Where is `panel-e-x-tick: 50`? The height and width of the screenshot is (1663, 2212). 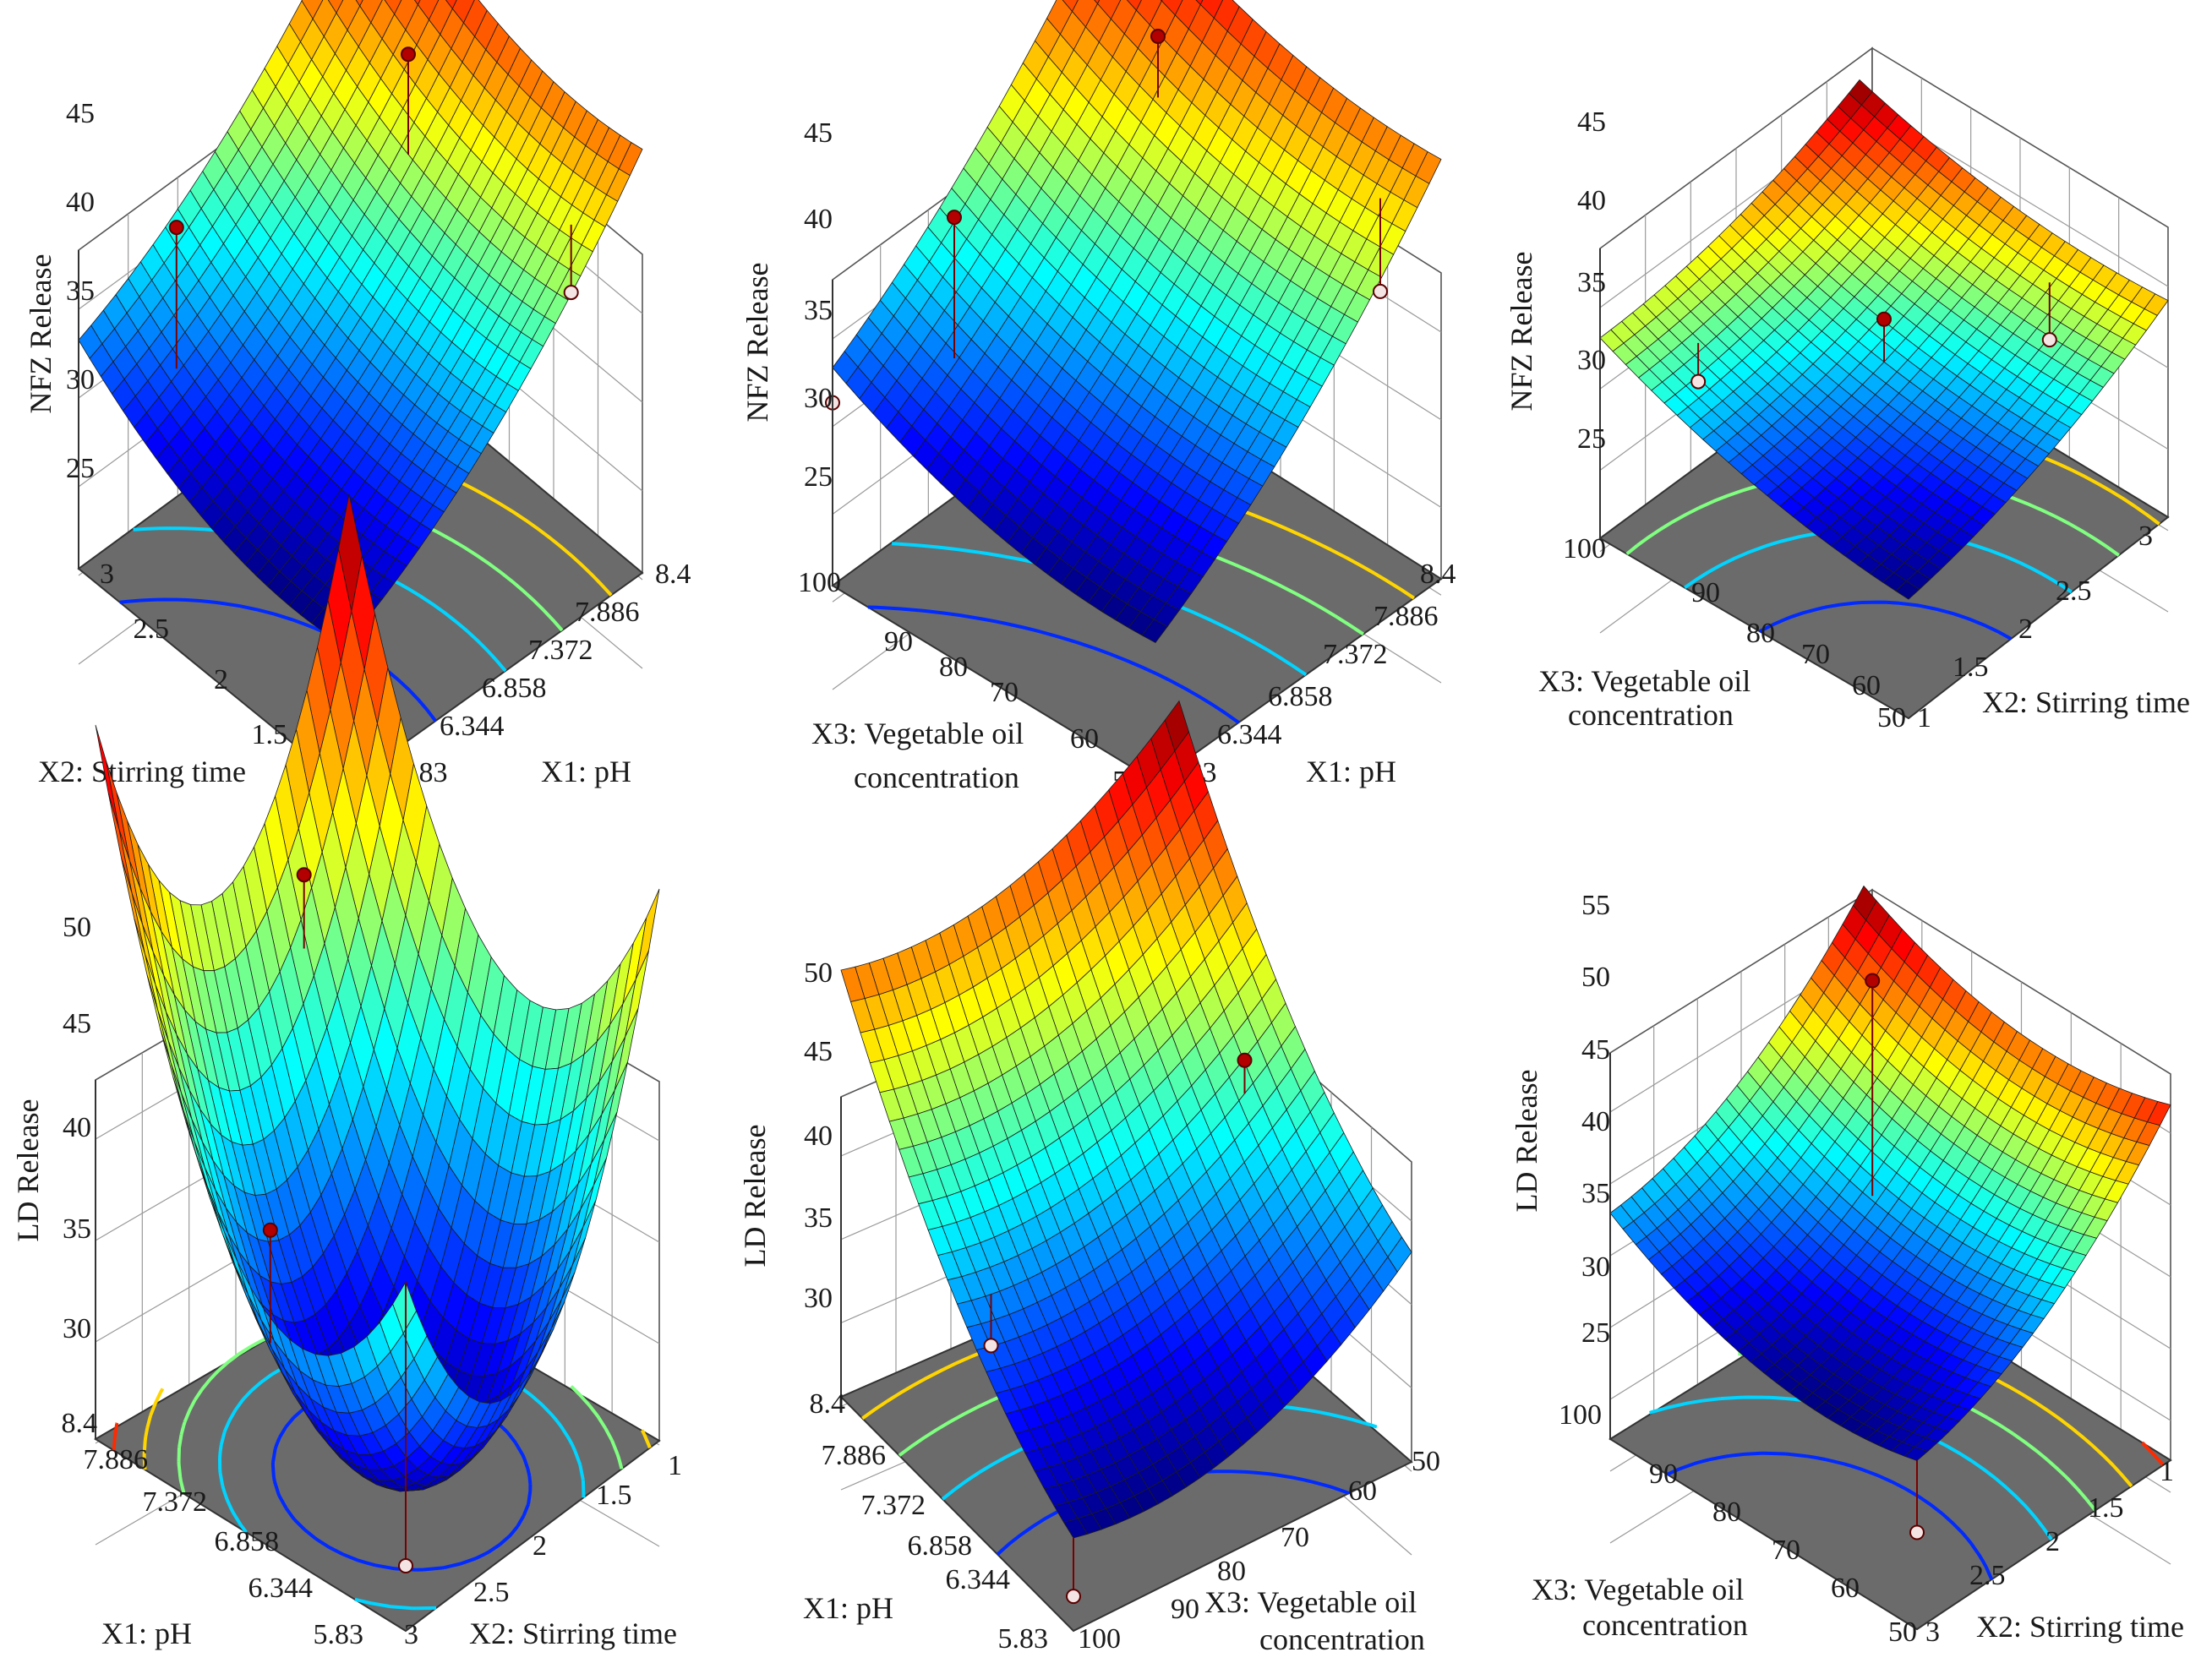
panel-e-x-tick: 50 is located at coordinates (1426, 1461).